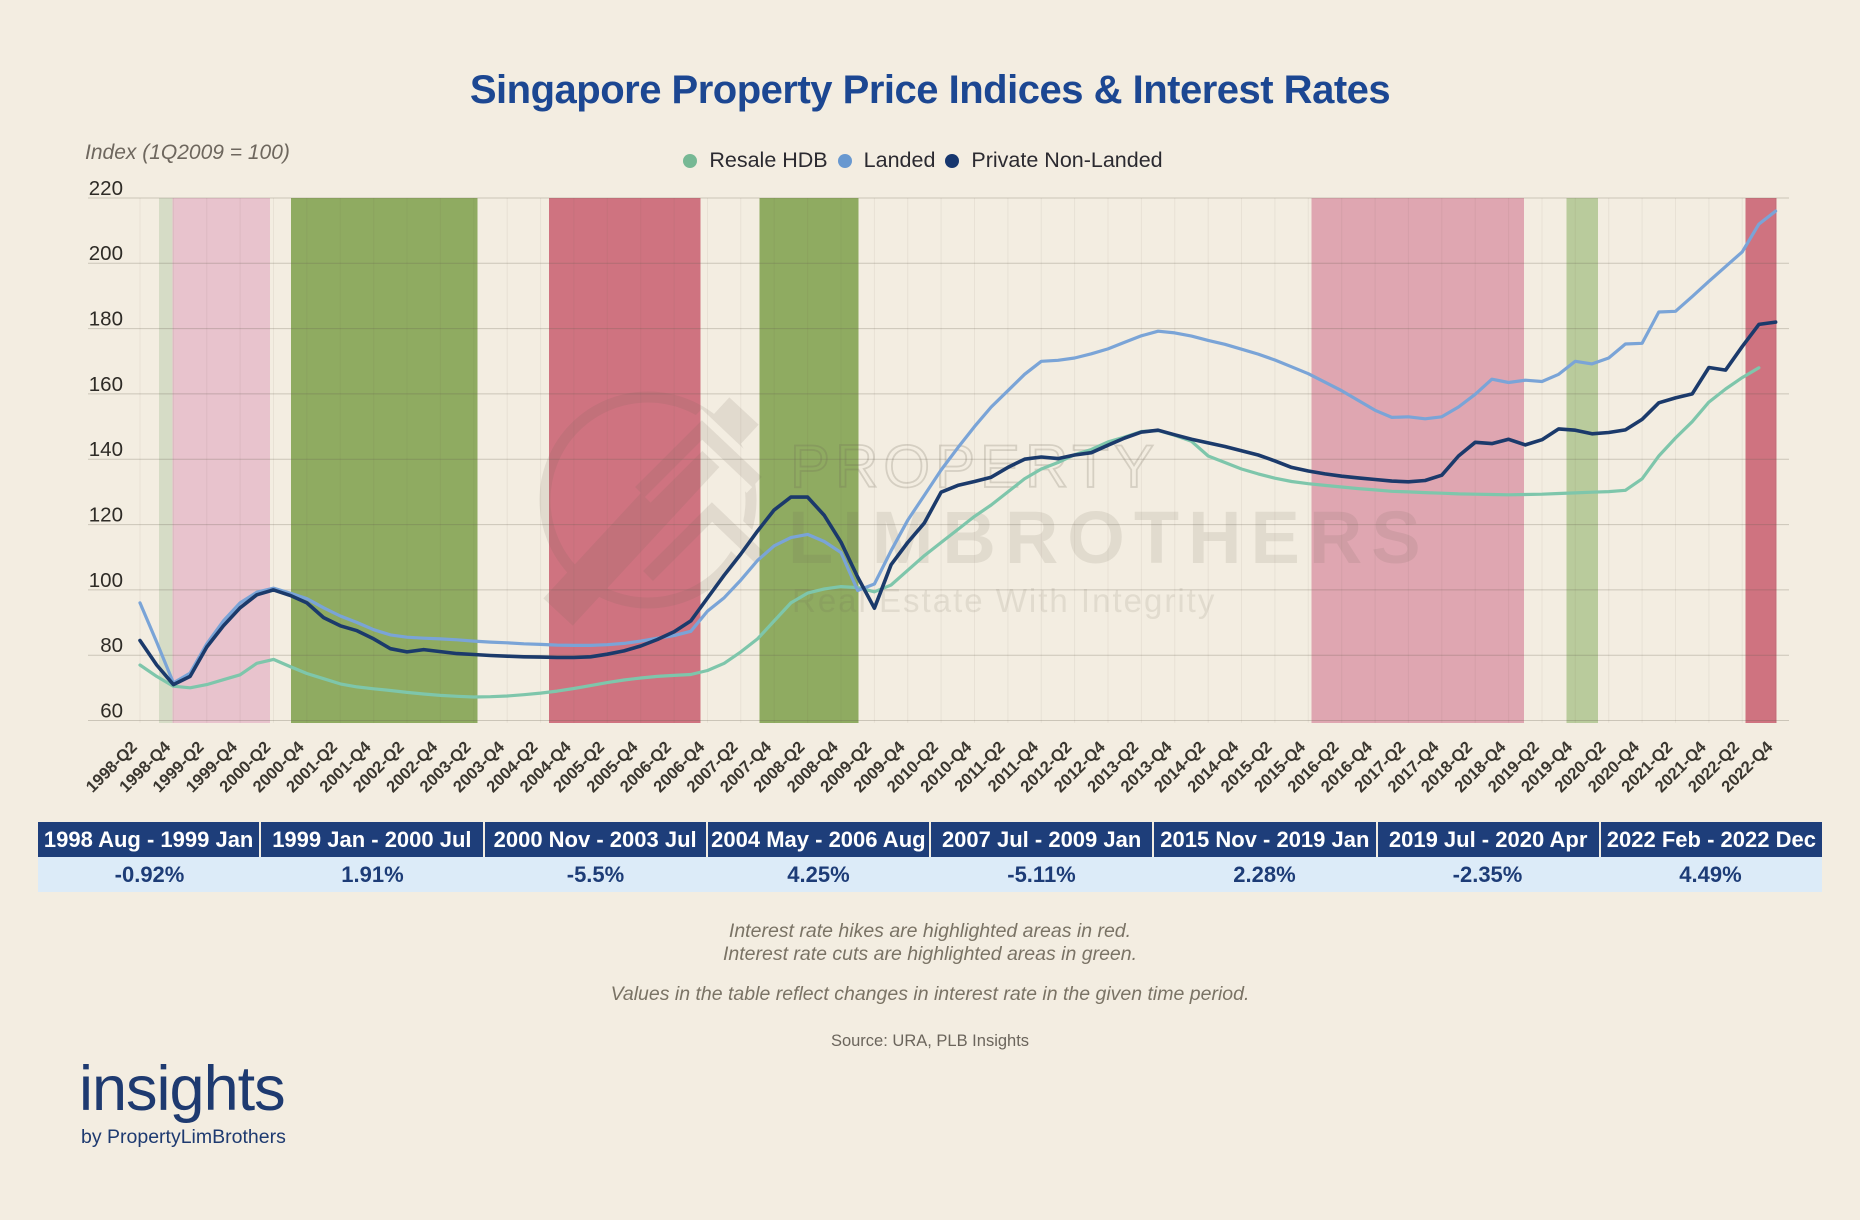  What do you see at coordinates (111, 710) in the screenshot?
I see `svg-text: 60` at bounding box center [111, 710].